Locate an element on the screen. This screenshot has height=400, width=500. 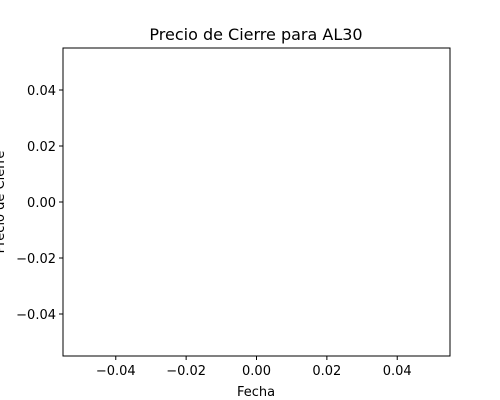
x-tick-label: −0.02 is located at coordinates (186, 371).